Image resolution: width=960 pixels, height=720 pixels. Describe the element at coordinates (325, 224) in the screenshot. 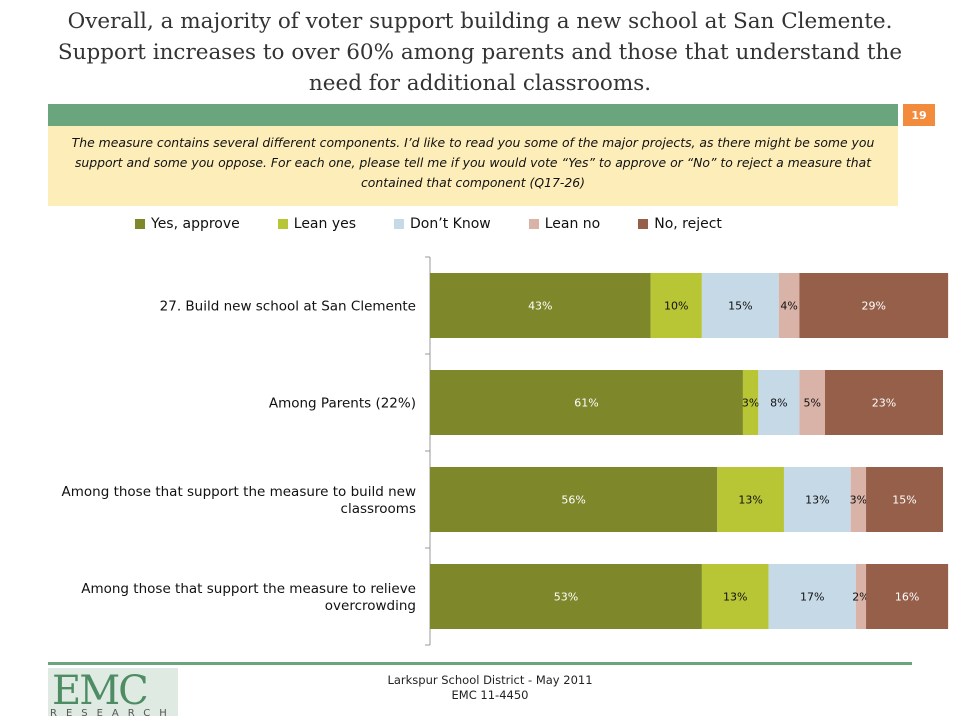

I see `legend-label: Lean yes` at that location.